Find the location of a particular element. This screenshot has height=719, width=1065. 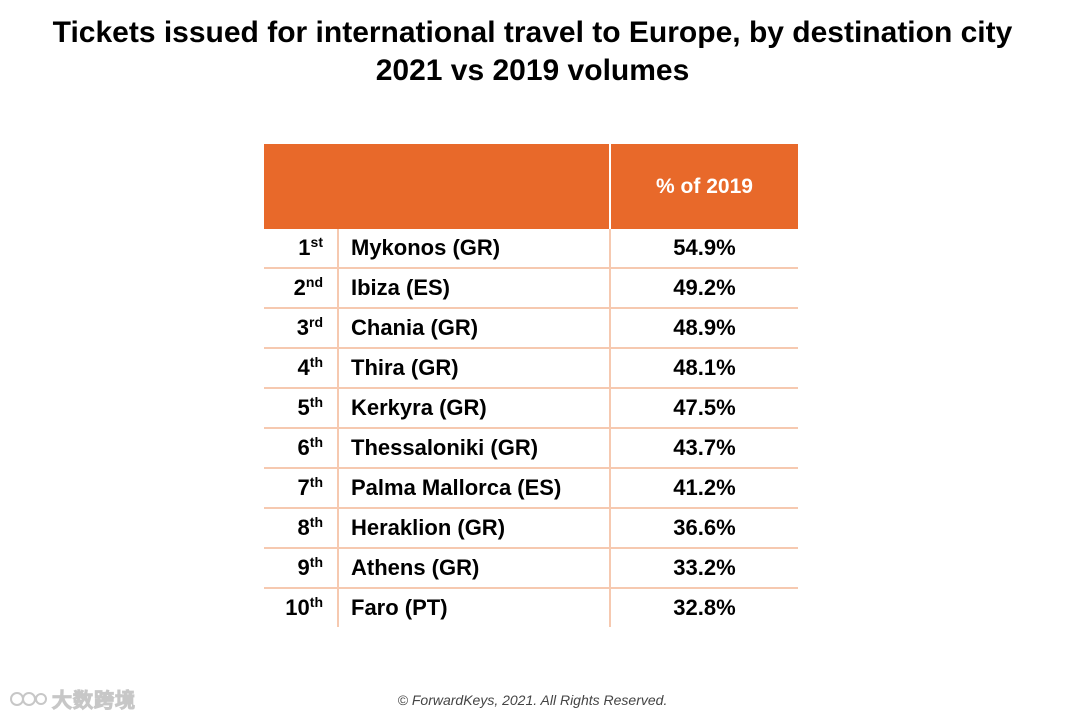

city-cell: Kerkyra (GR) is located at coordinates (474, 408).